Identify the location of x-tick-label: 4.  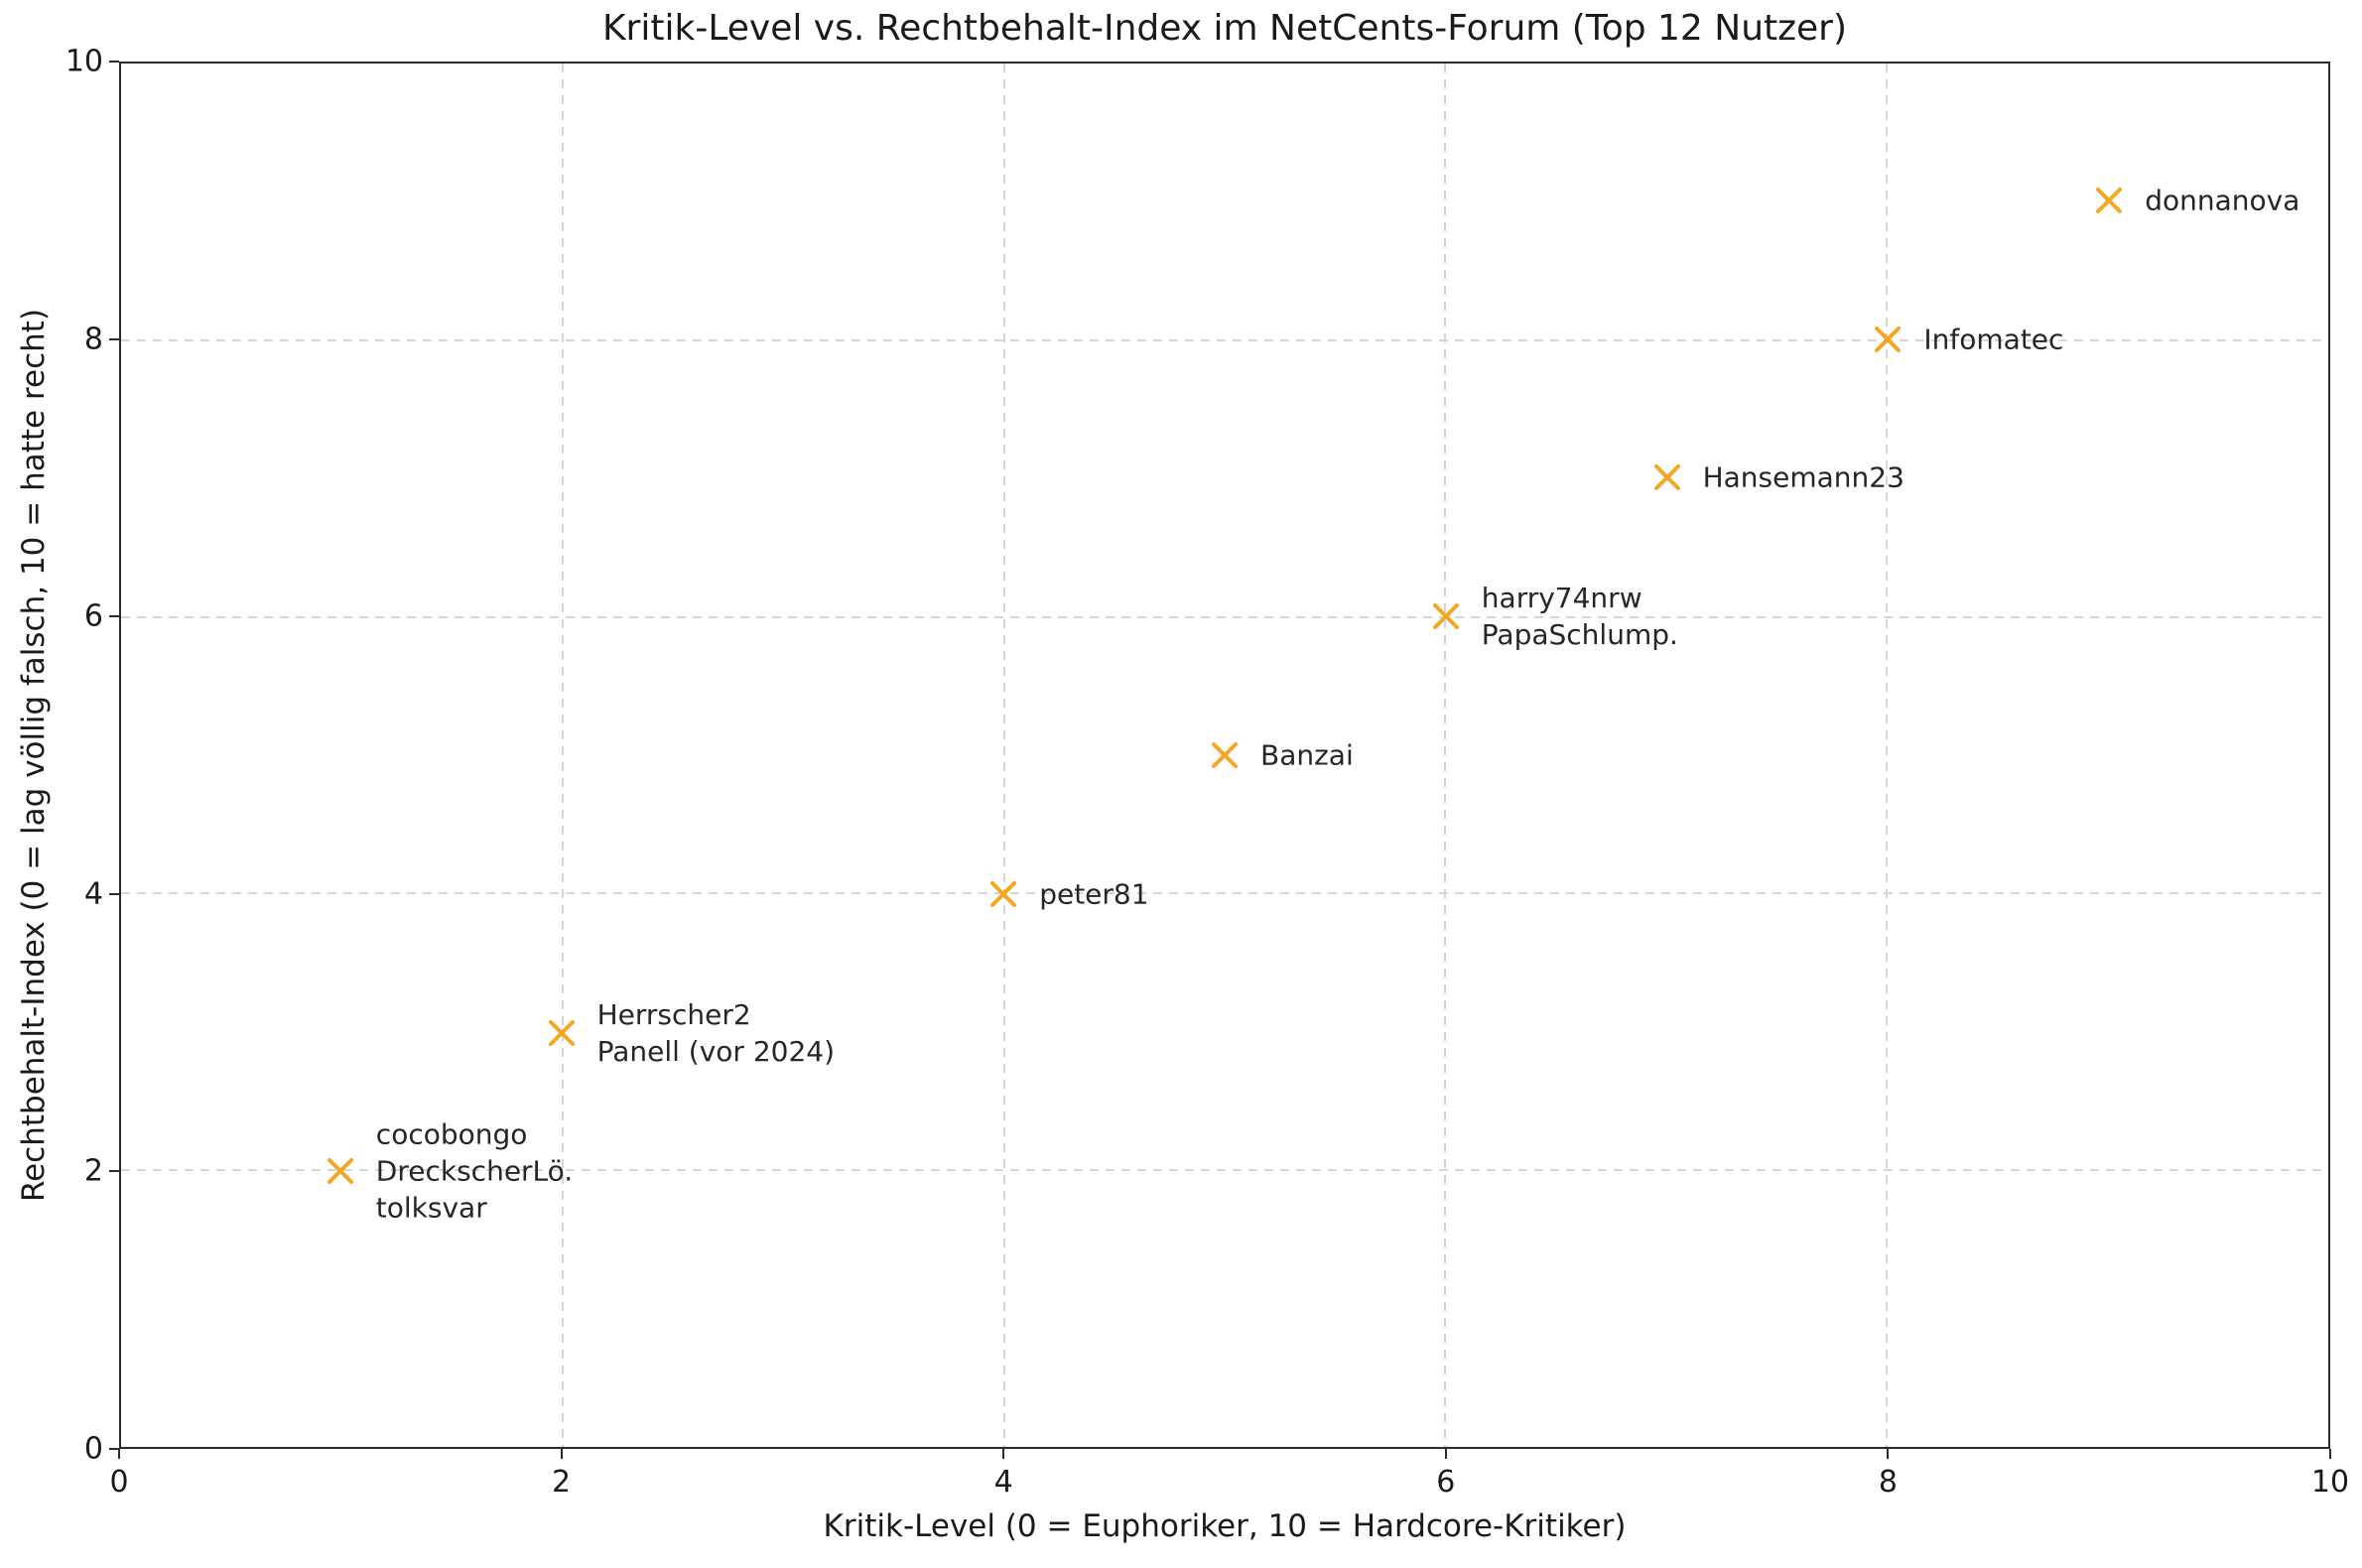
(1003, 1482).